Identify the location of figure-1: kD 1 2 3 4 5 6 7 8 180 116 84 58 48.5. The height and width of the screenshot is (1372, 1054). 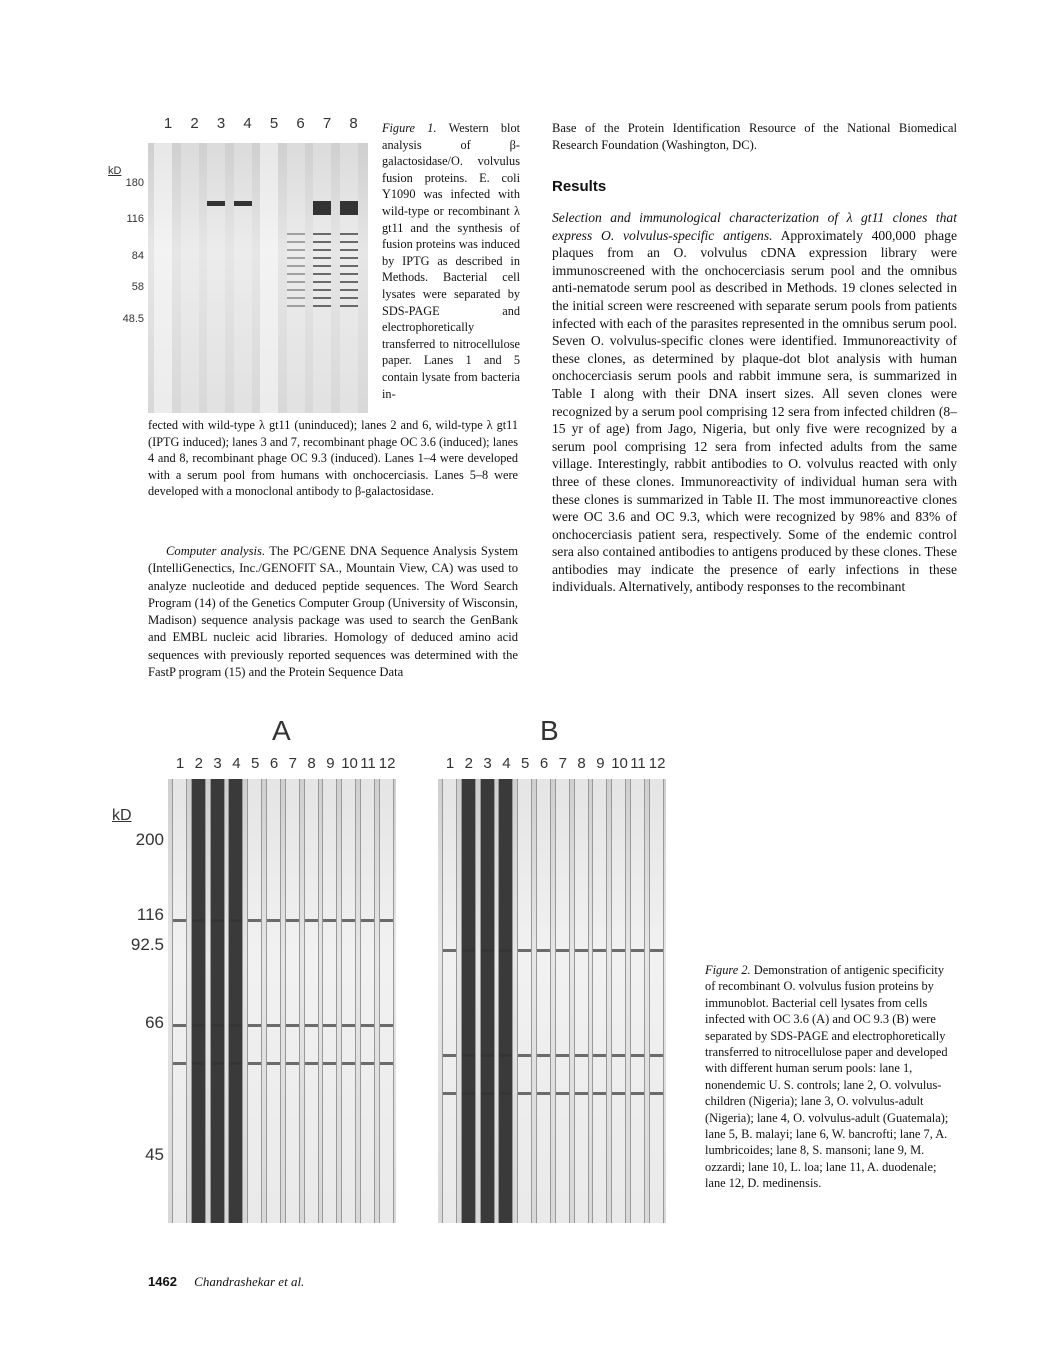
(235, 265).